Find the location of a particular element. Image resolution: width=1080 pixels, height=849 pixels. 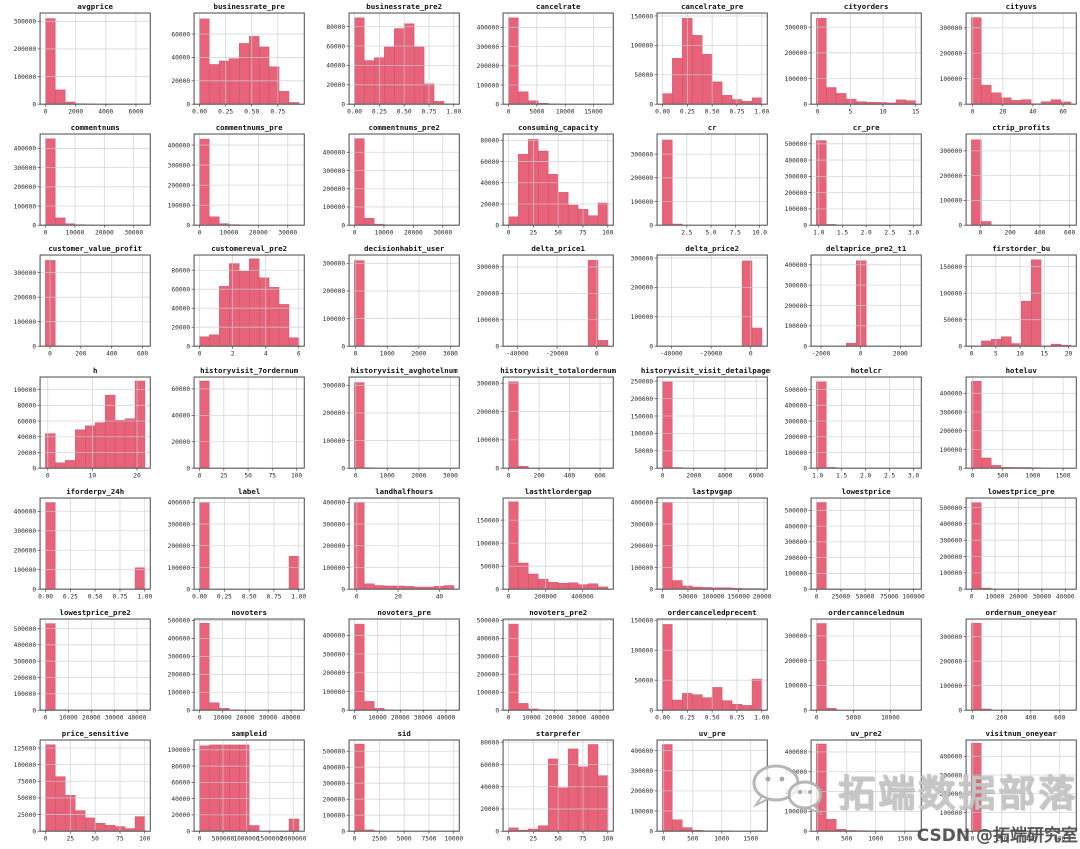

x-tick-label: -40000 is located at coordinates (671, 354).